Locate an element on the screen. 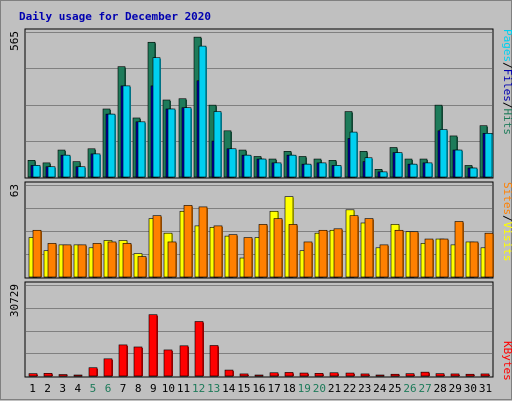  x-tick-25: 25 is located at coordinates (394, 388).